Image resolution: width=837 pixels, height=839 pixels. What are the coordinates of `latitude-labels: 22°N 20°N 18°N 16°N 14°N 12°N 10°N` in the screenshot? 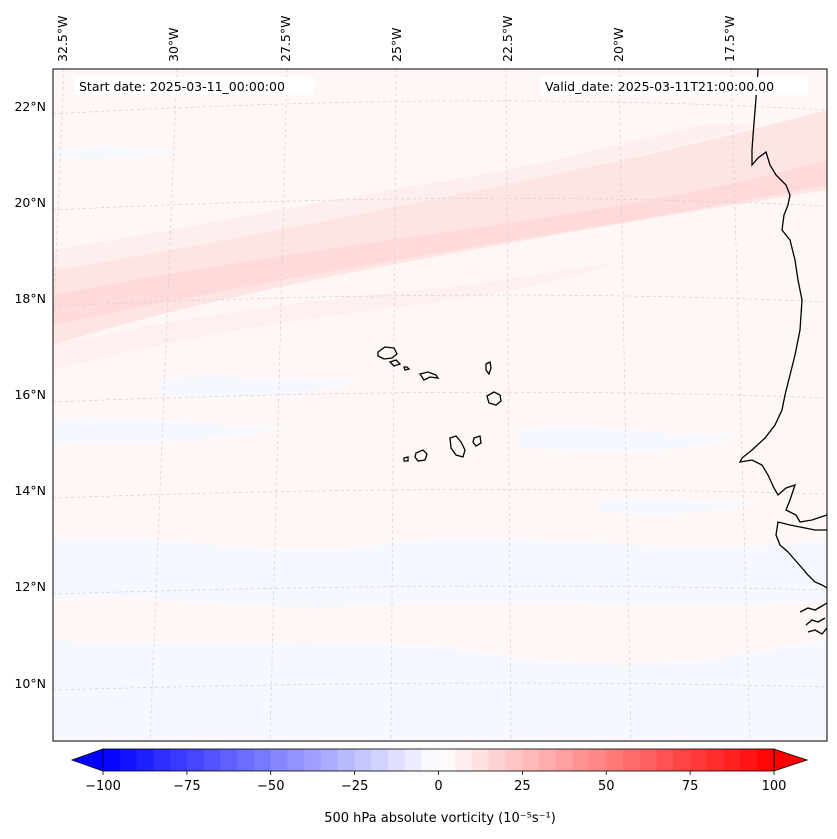 It's located at (30, 395).